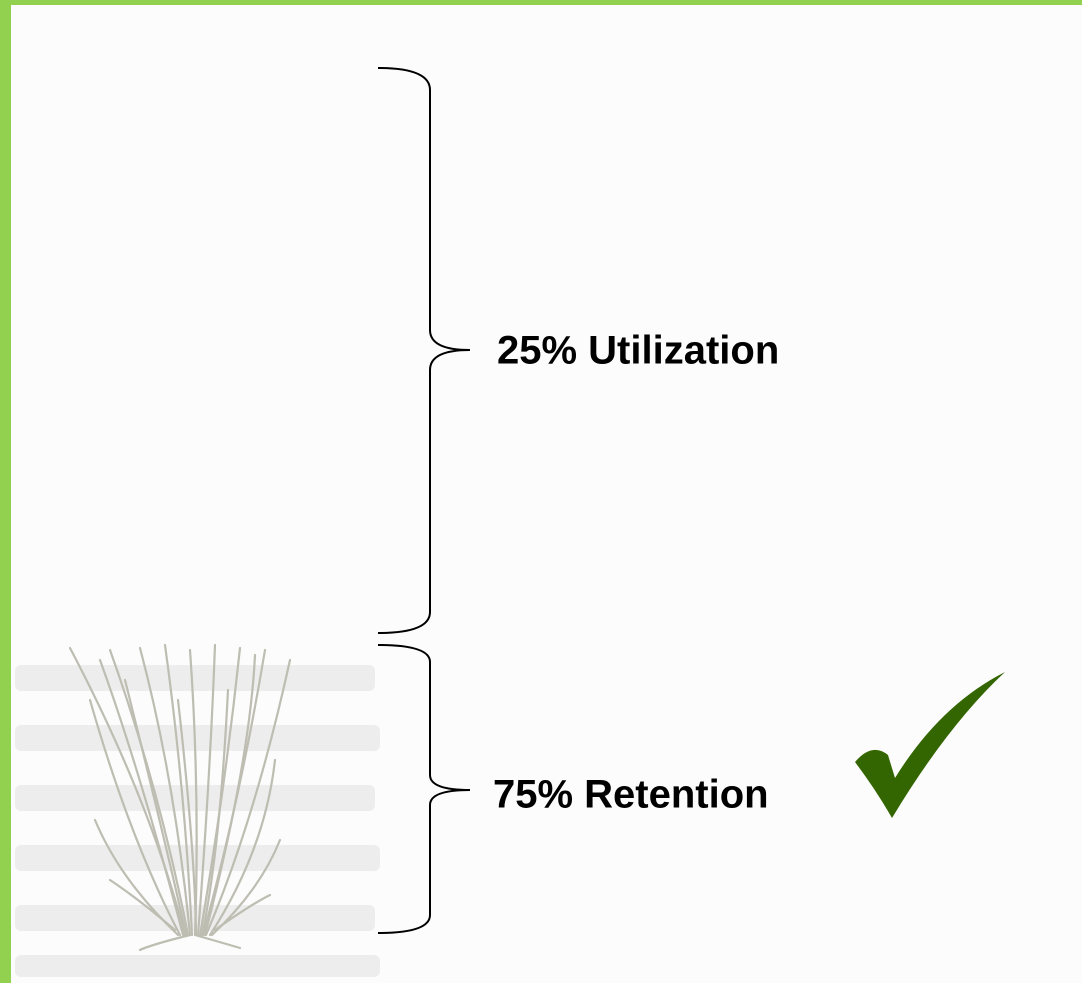 This screenshot has height=983, width=1082. What do you see at coordinates (180, 797) in the screenshot?
I see `grass-illustration` at bounding box center [180, 797].